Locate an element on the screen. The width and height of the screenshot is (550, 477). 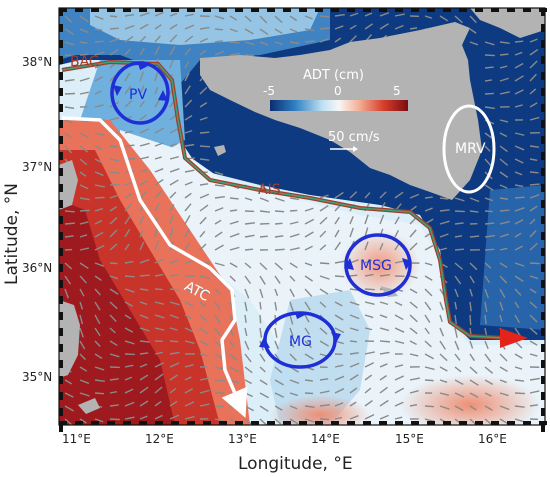
y-tick-label: 36°N is located at coordinates (37, 268).